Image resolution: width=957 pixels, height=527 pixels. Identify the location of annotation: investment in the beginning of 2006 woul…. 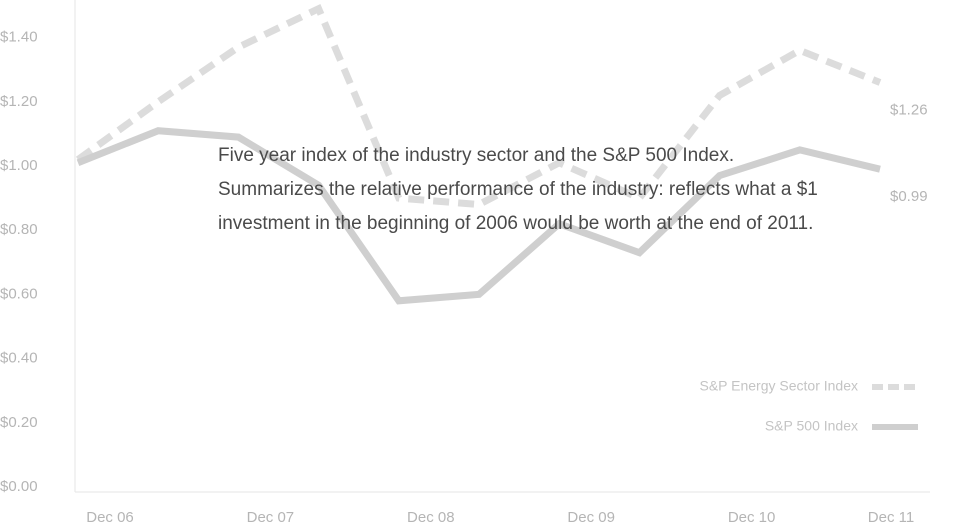
(515, 223).